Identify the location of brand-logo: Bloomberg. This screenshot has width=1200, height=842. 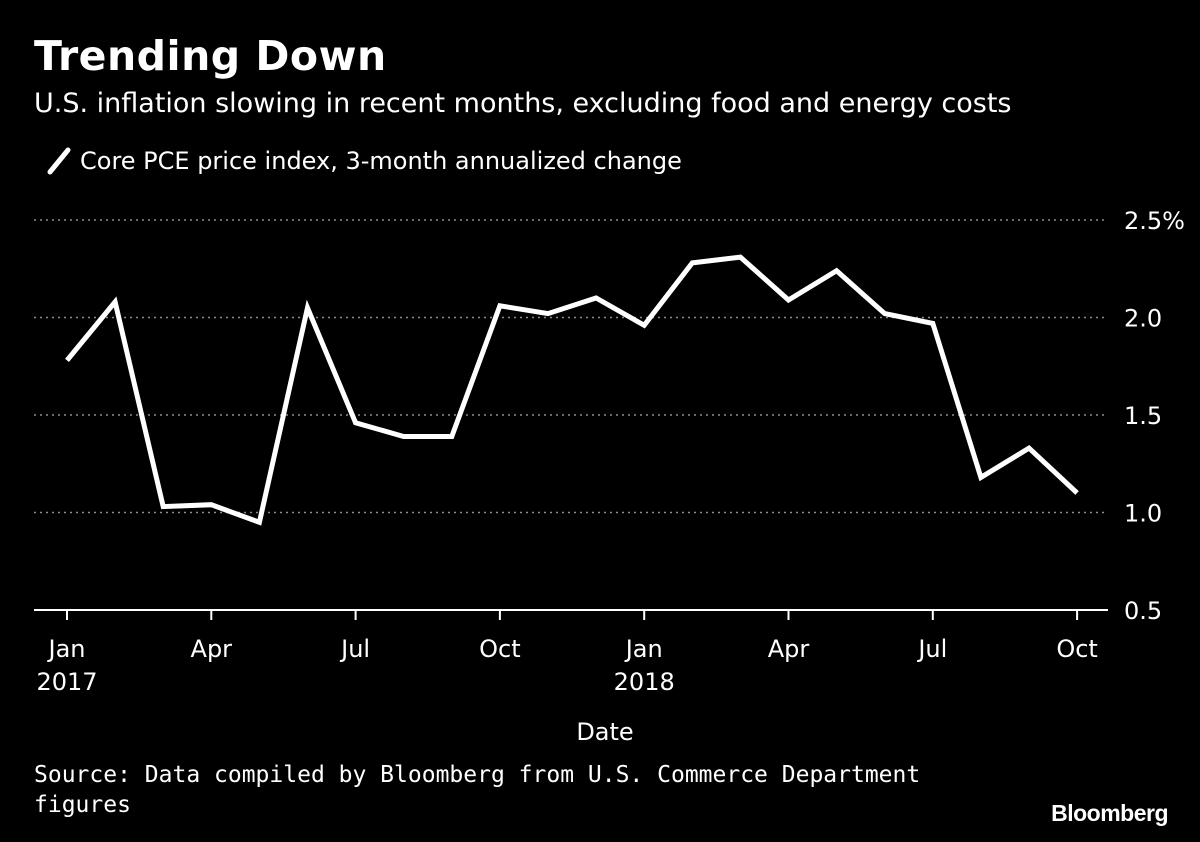
(1109, 813).